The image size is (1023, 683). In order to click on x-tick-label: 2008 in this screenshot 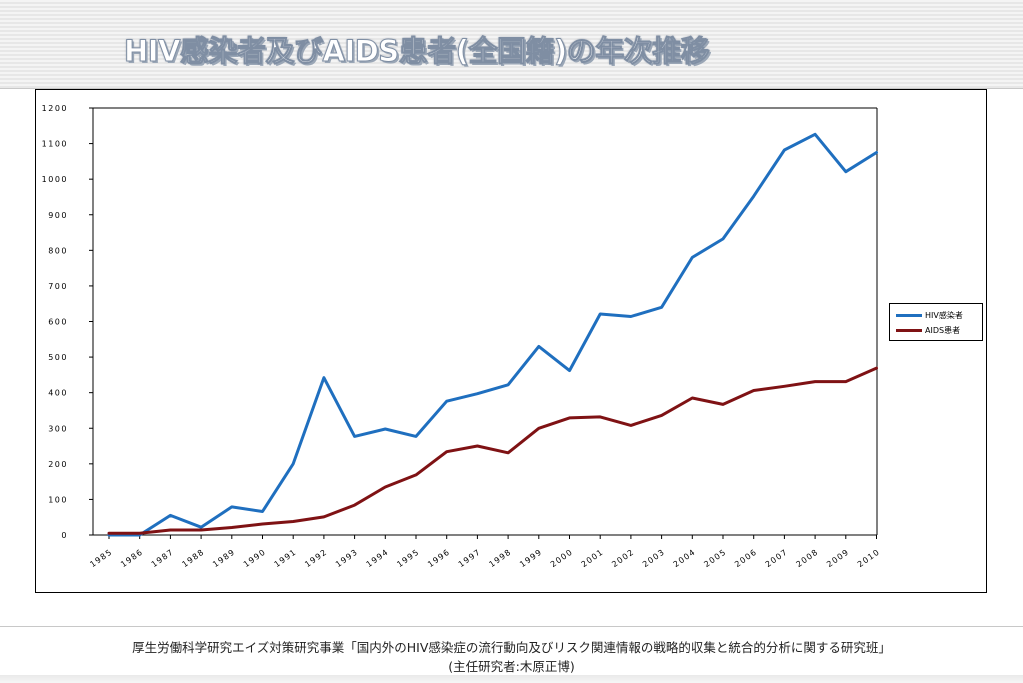, I will do `click(807, 558)`.